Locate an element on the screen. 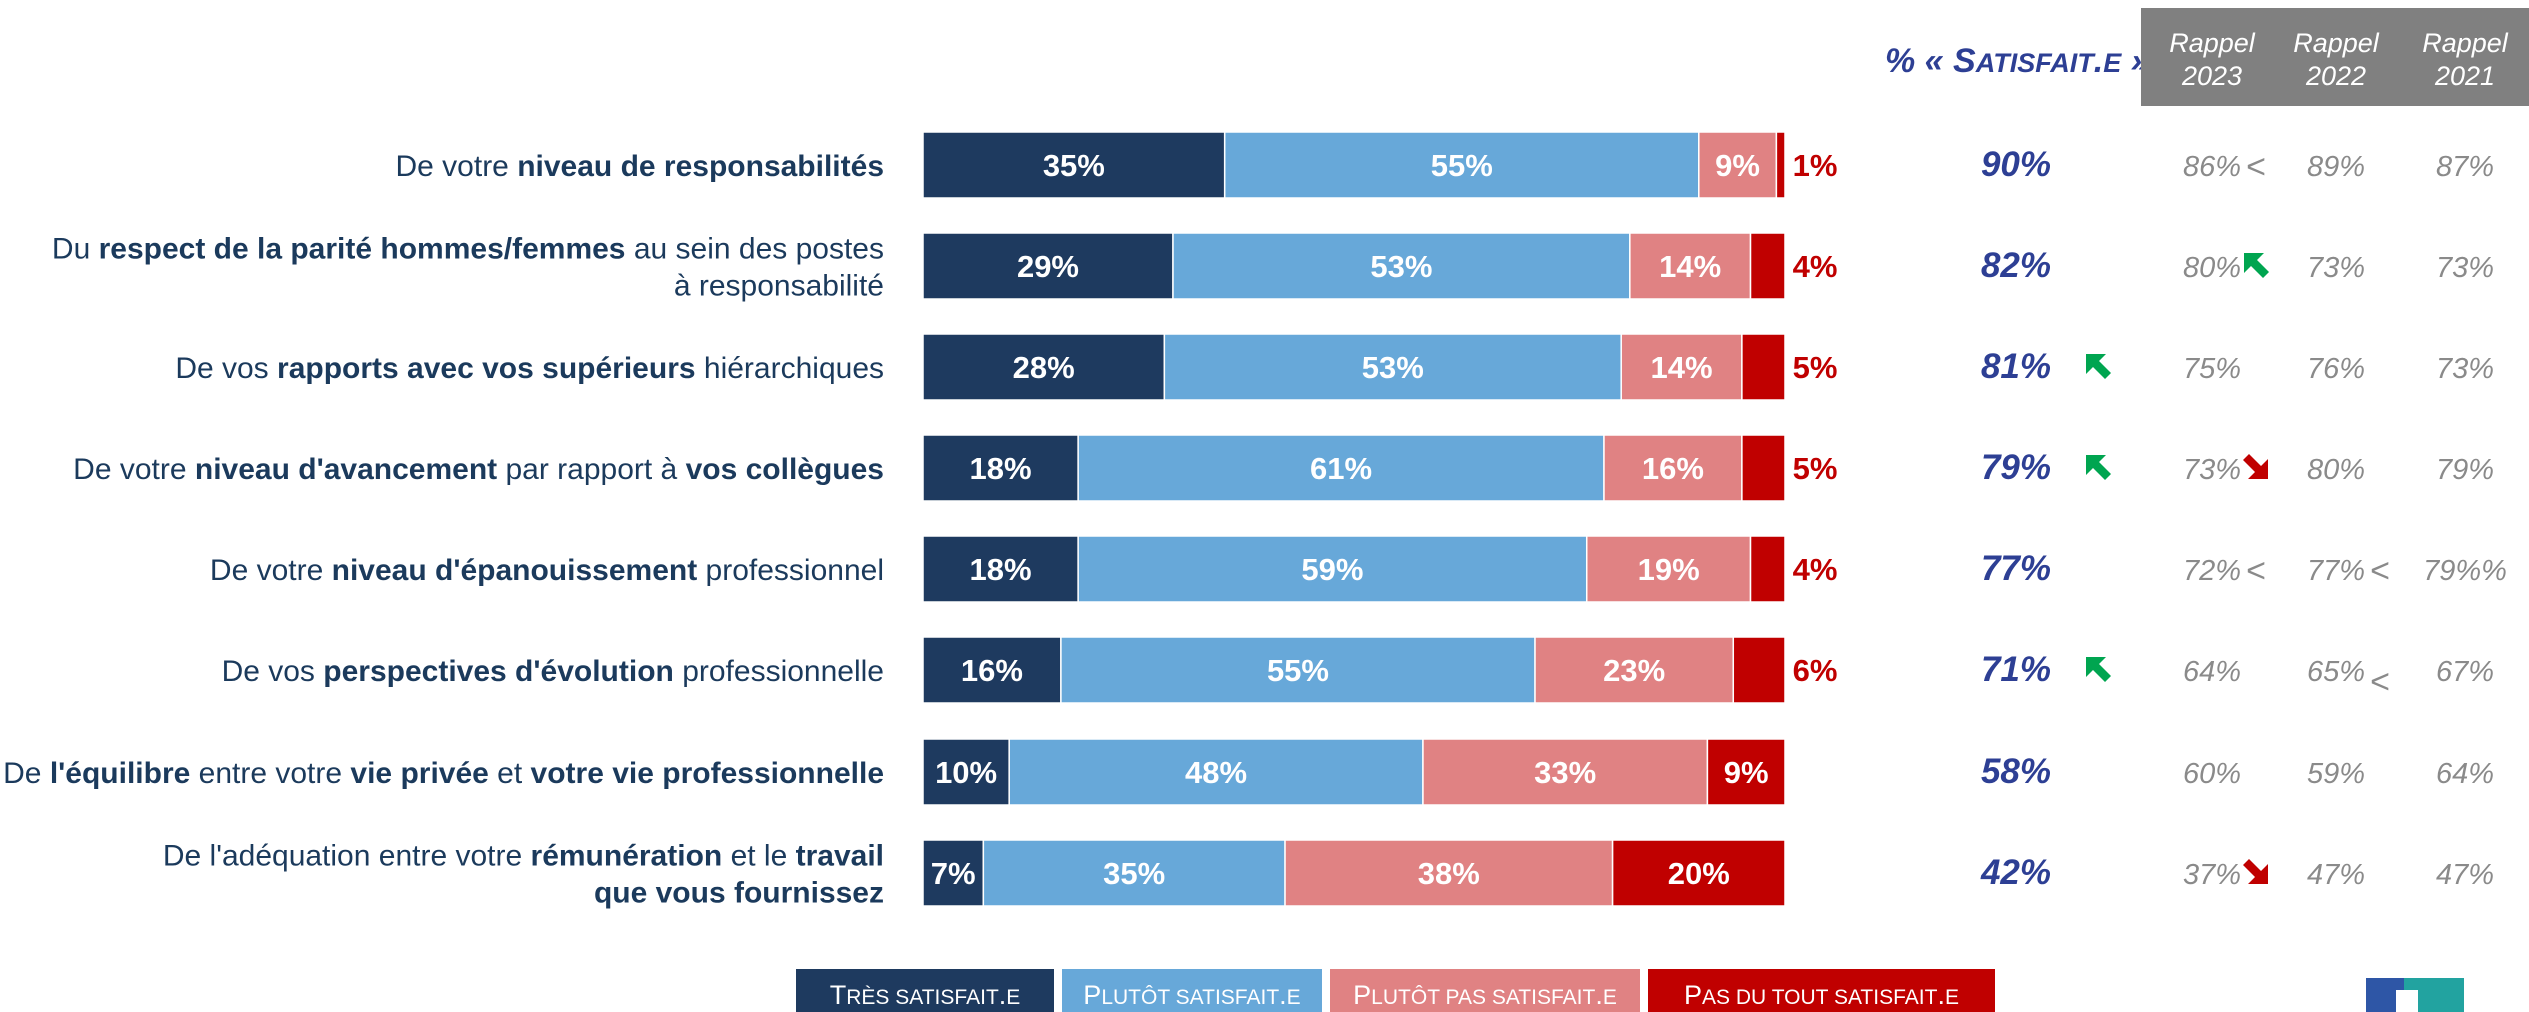  rappel-col-header-1: Rappel 2023 is located at coordinates (2212, 59).